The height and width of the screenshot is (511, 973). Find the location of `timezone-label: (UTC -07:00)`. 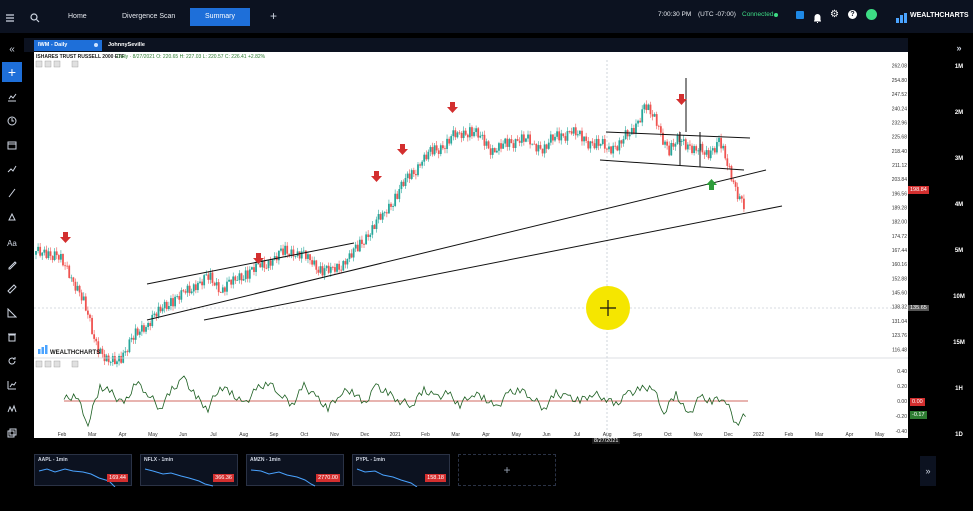

timezone-label: (UTC -07:00) is located at coordinates (717, 14).